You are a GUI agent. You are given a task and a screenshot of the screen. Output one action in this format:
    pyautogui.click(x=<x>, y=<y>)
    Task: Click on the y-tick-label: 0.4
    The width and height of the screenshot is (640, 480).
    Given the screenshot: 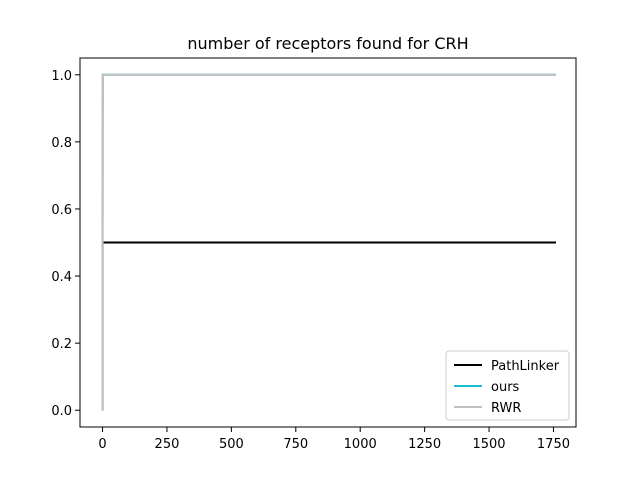 What is the action you would take?
    pyautogui.click(x=61, y=277)
    